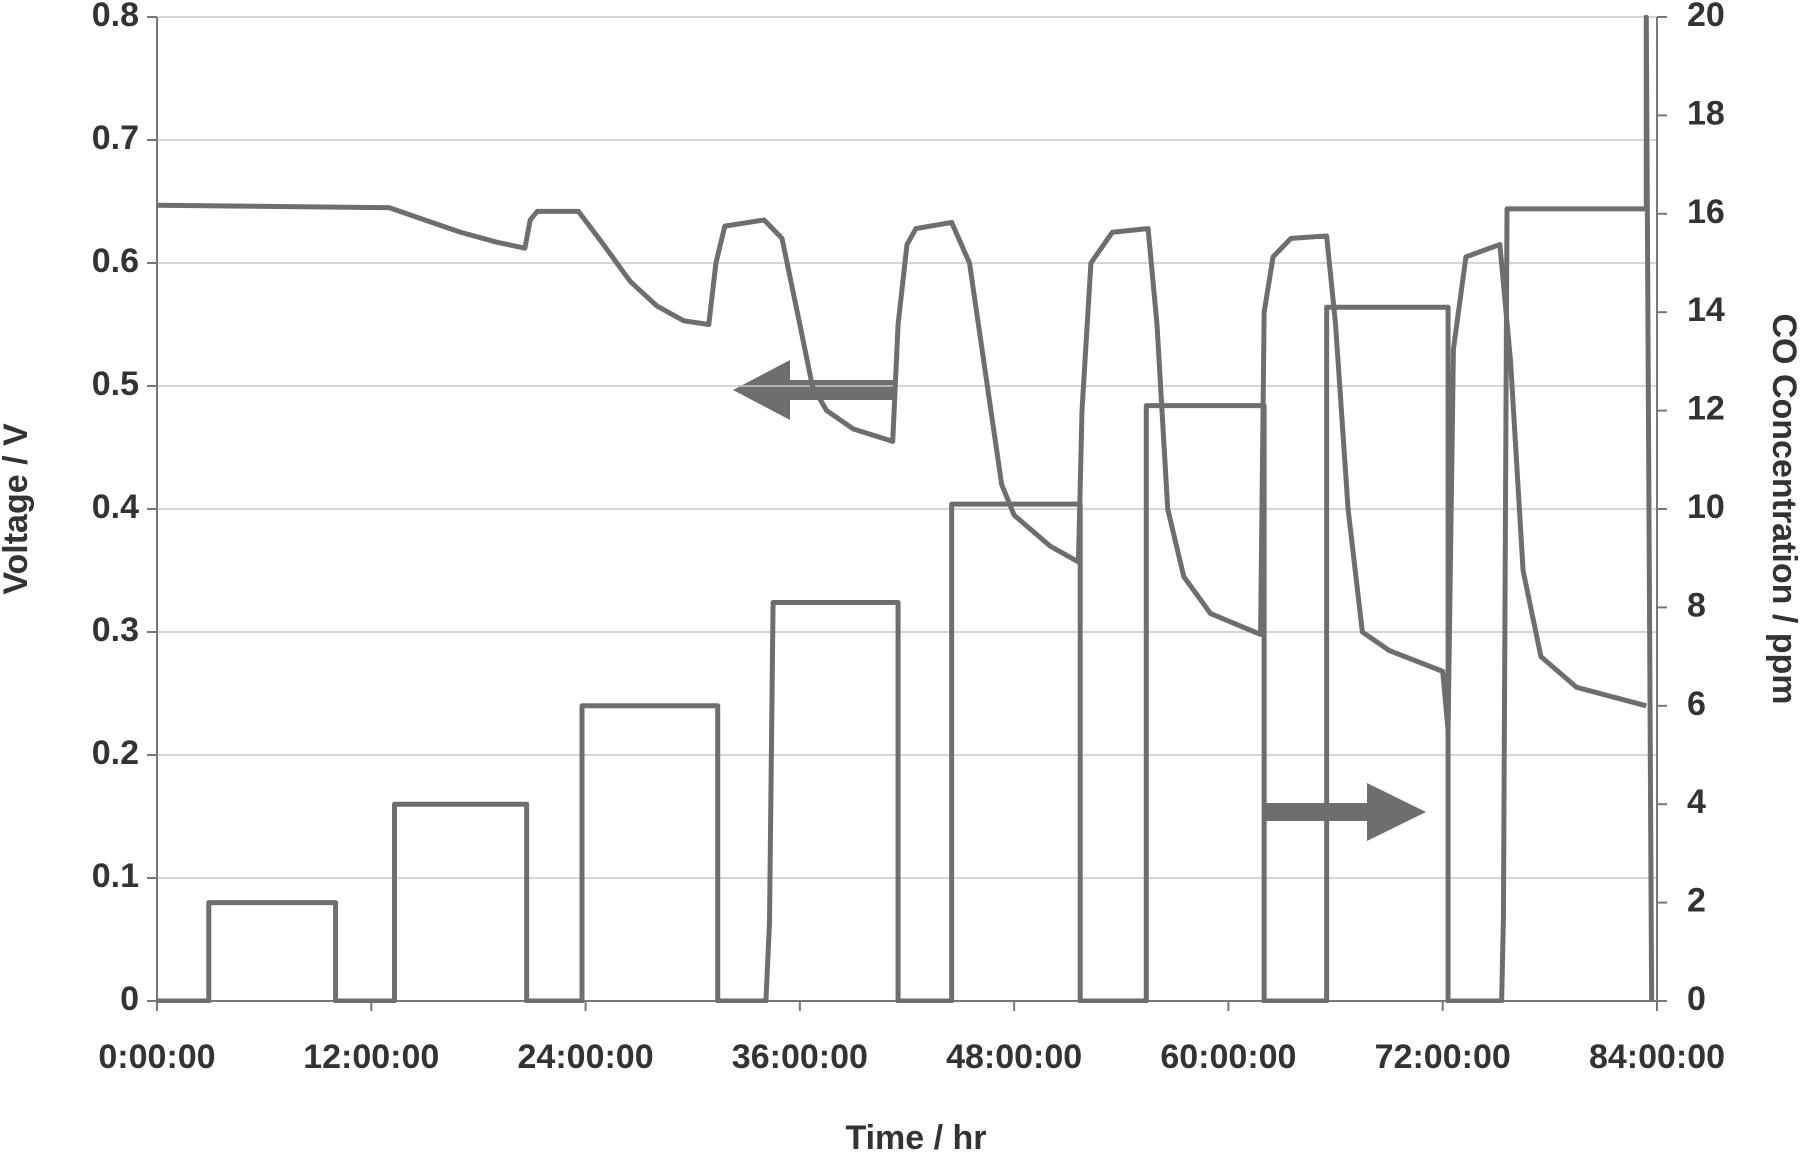 The image size is (1800, 1156). What do you see at coordinates (1657, 1057) in the screenshot?
I see `x-tick-label: 84:00:00` at bounding box center [1657, 1057].